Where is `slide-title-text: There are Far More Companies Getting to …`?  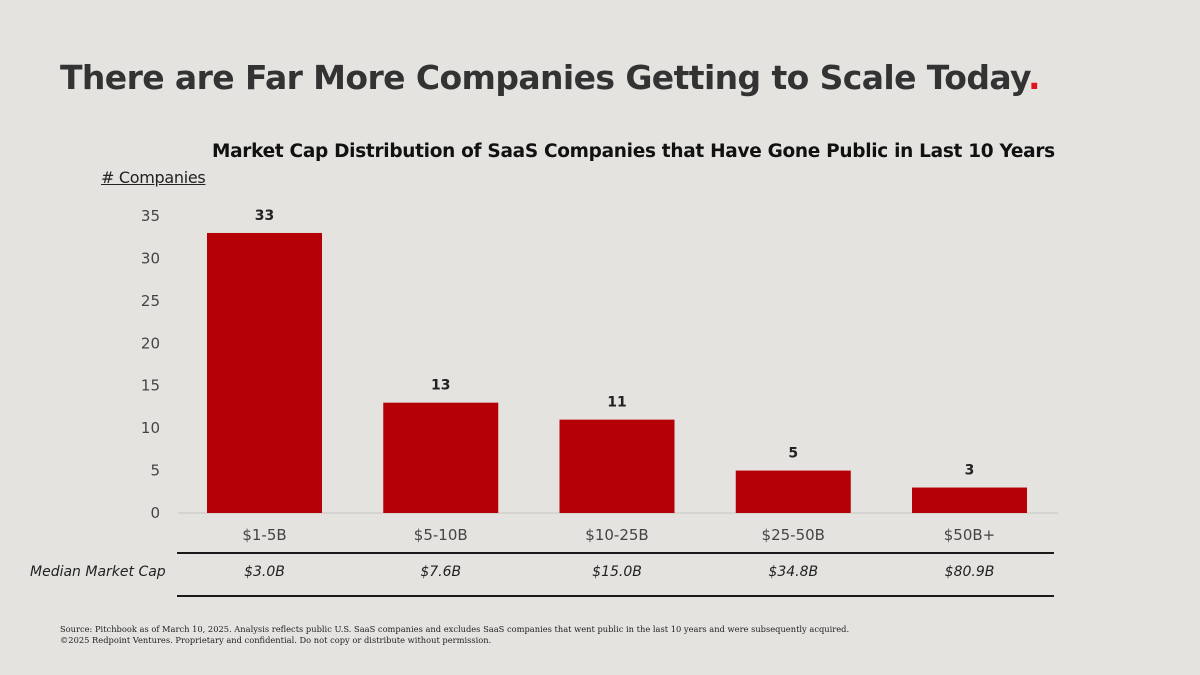 slide-title-text: There are Far More Companies Getting to … is located at coordinates (544, 77).